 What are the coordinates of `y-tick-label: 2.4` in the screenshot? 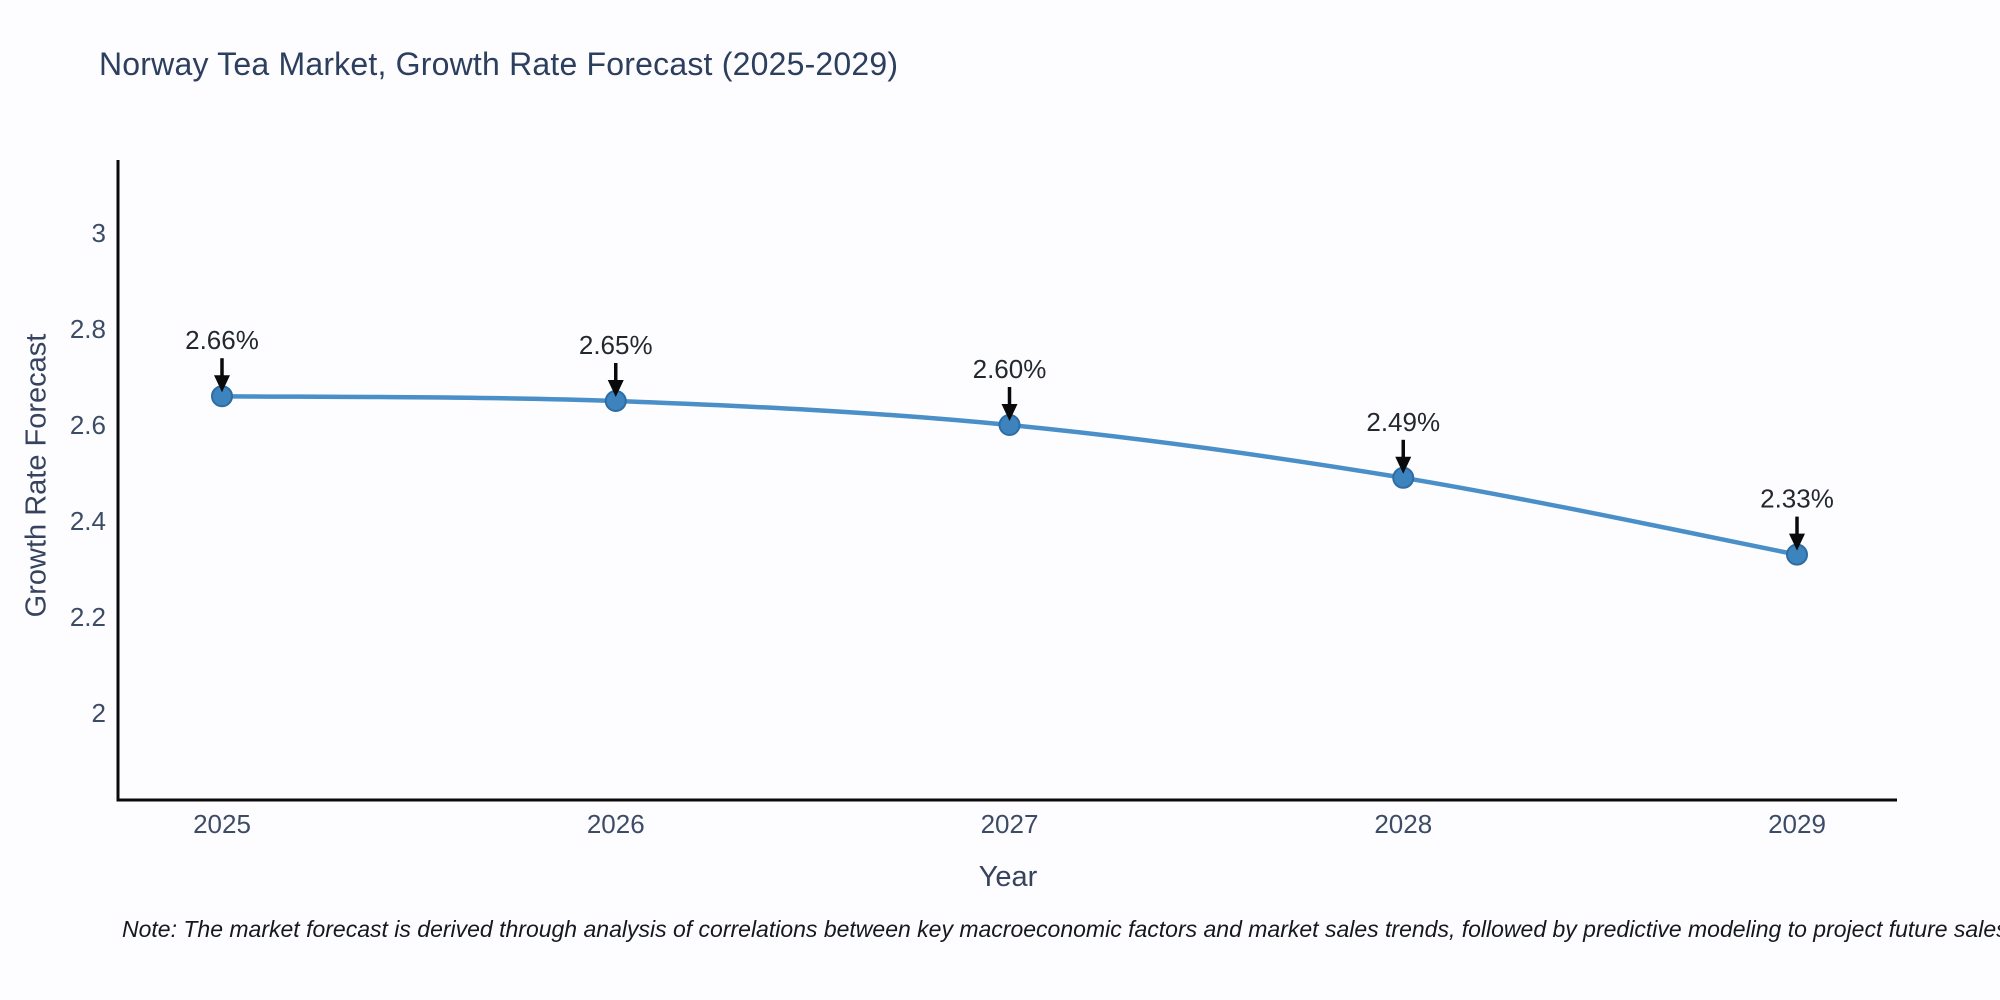 It's located at (88, 521).